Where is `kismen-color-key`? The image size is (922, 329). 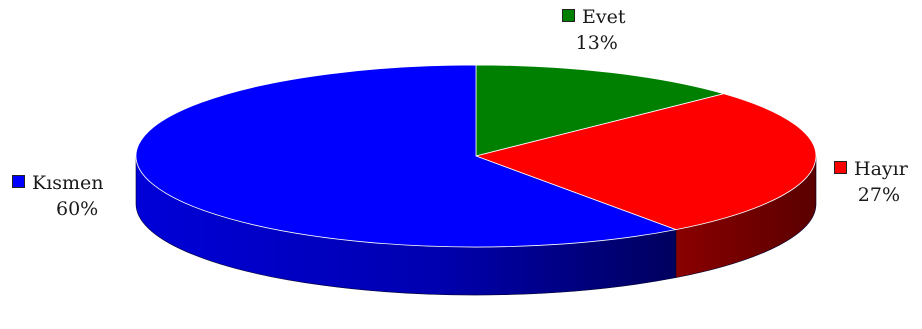
kismen-color-key is located at coordinates (18, 181).